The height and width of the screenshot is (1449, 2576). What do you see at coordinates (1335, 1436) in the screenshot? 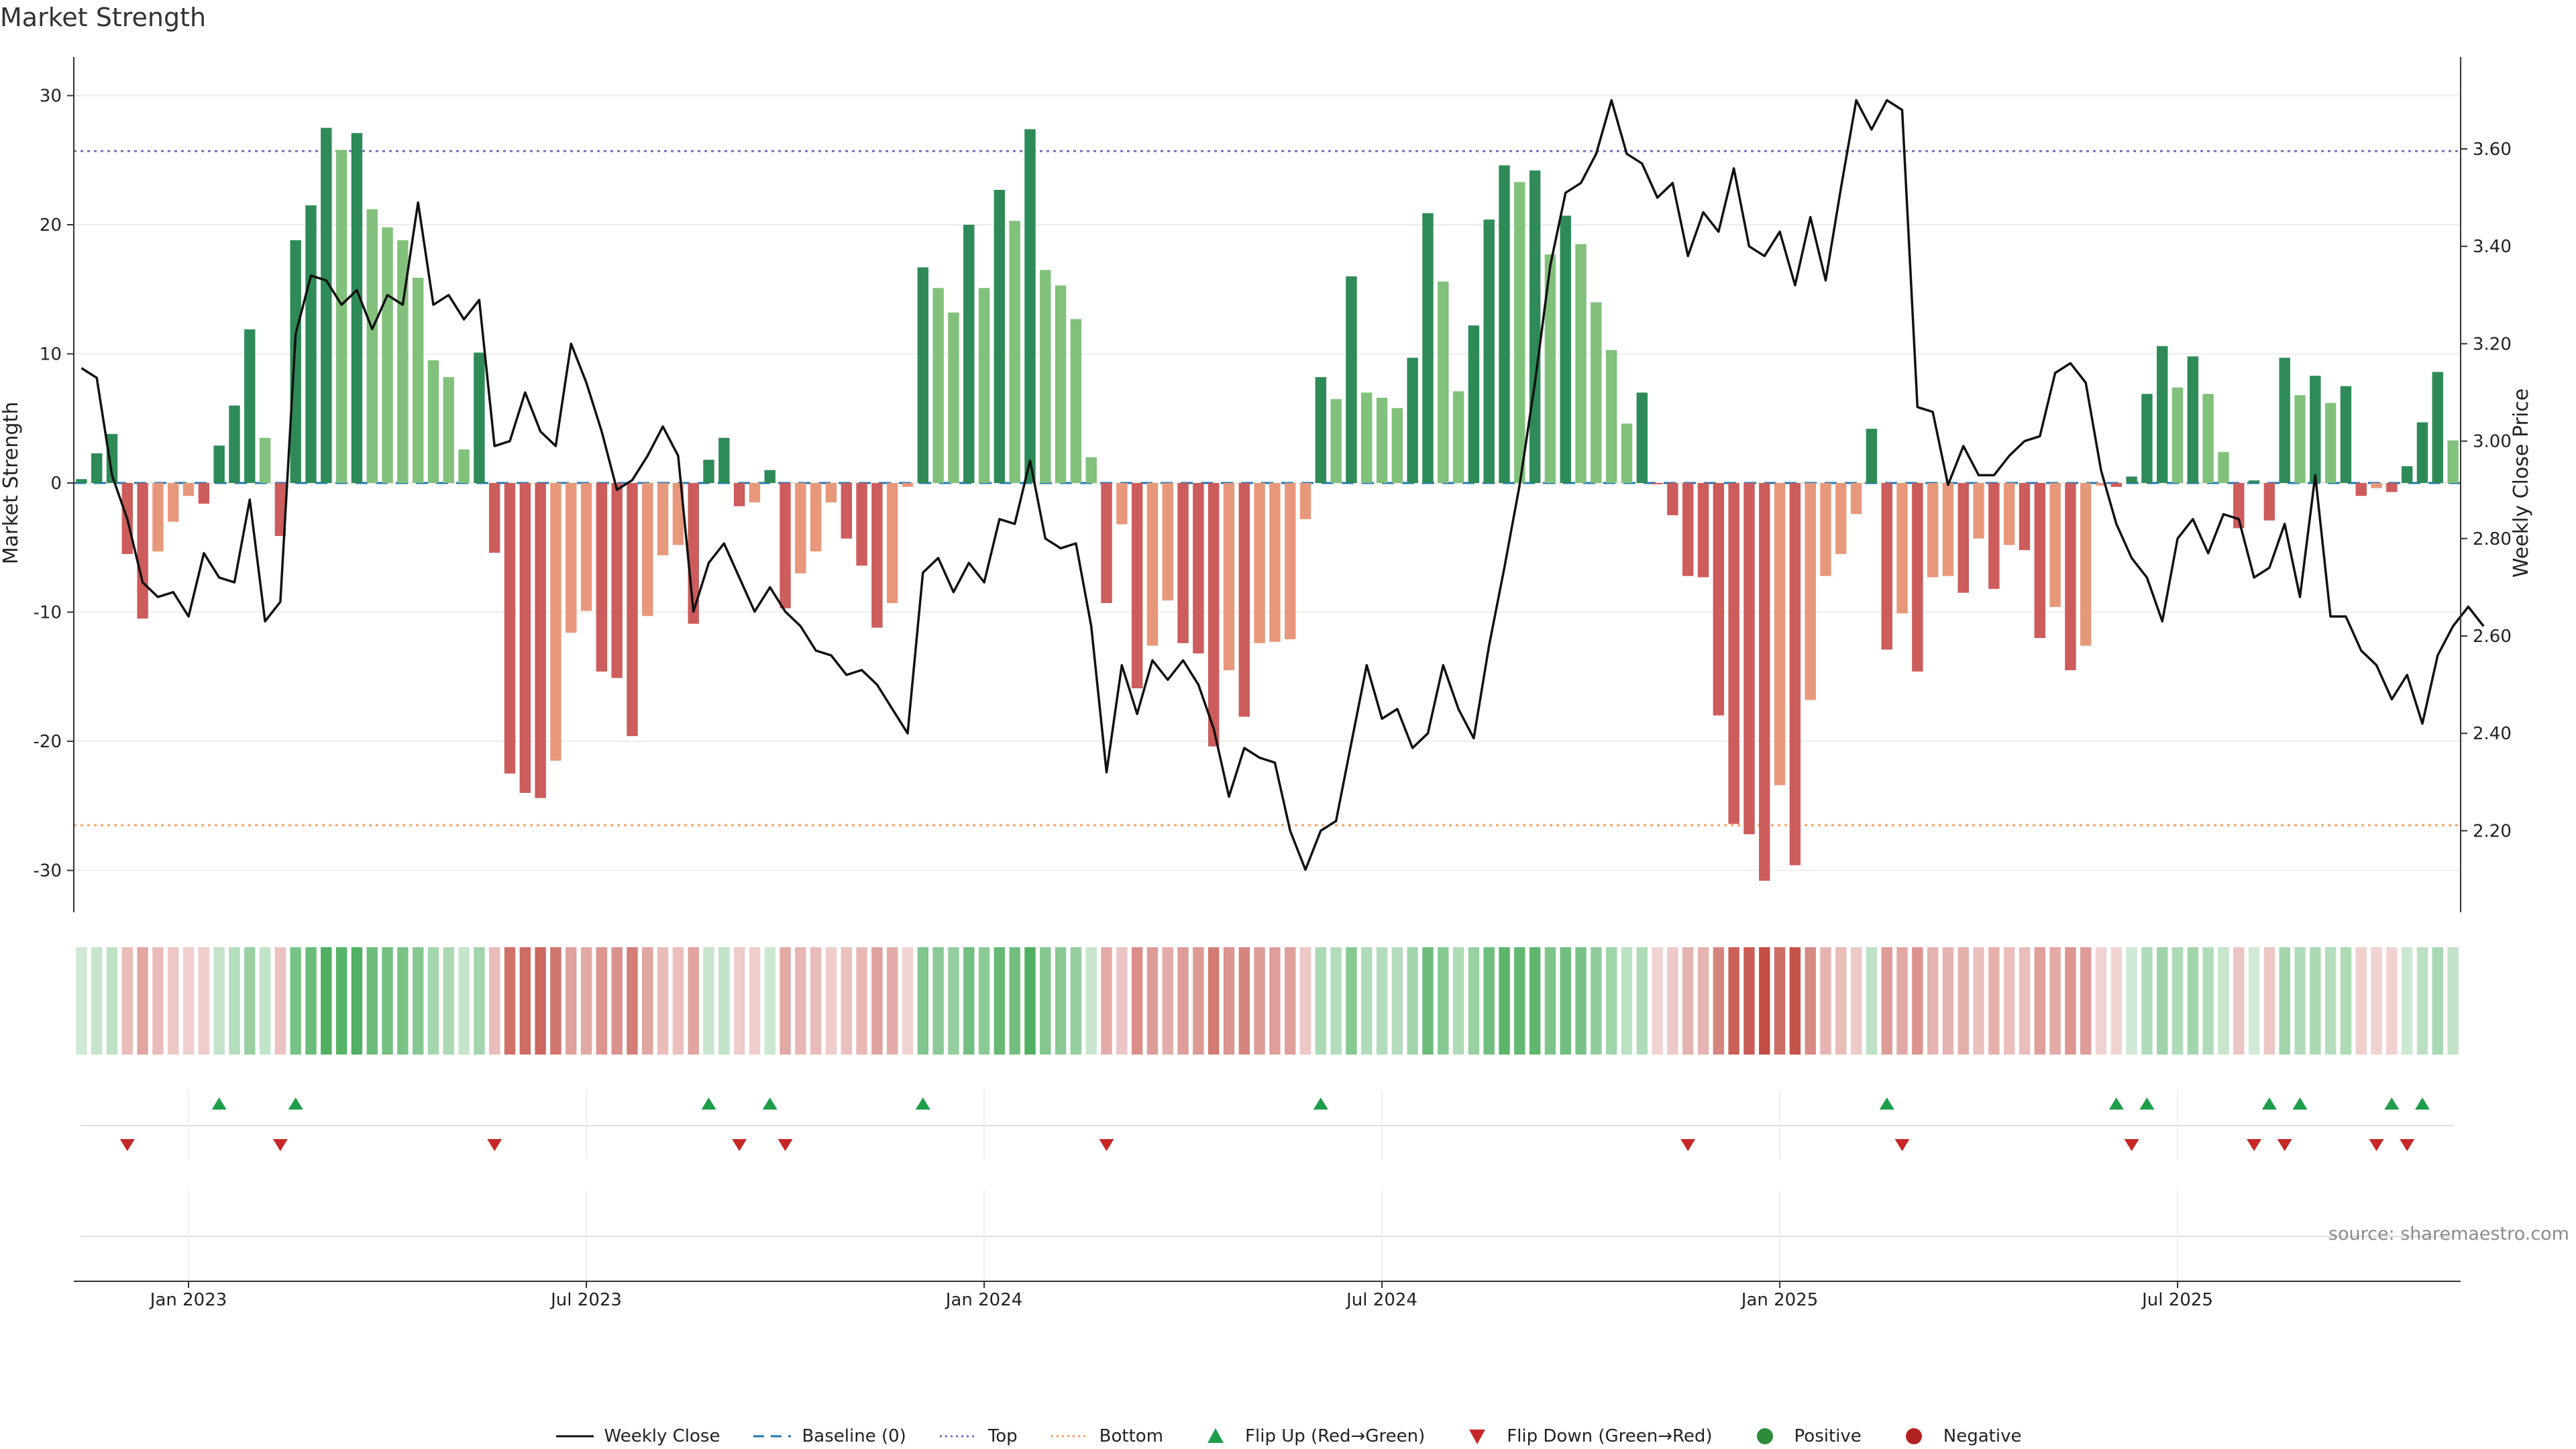
I see `legend-label: Flip Up (Red→Green)` at bounding box center [1335, 1436].